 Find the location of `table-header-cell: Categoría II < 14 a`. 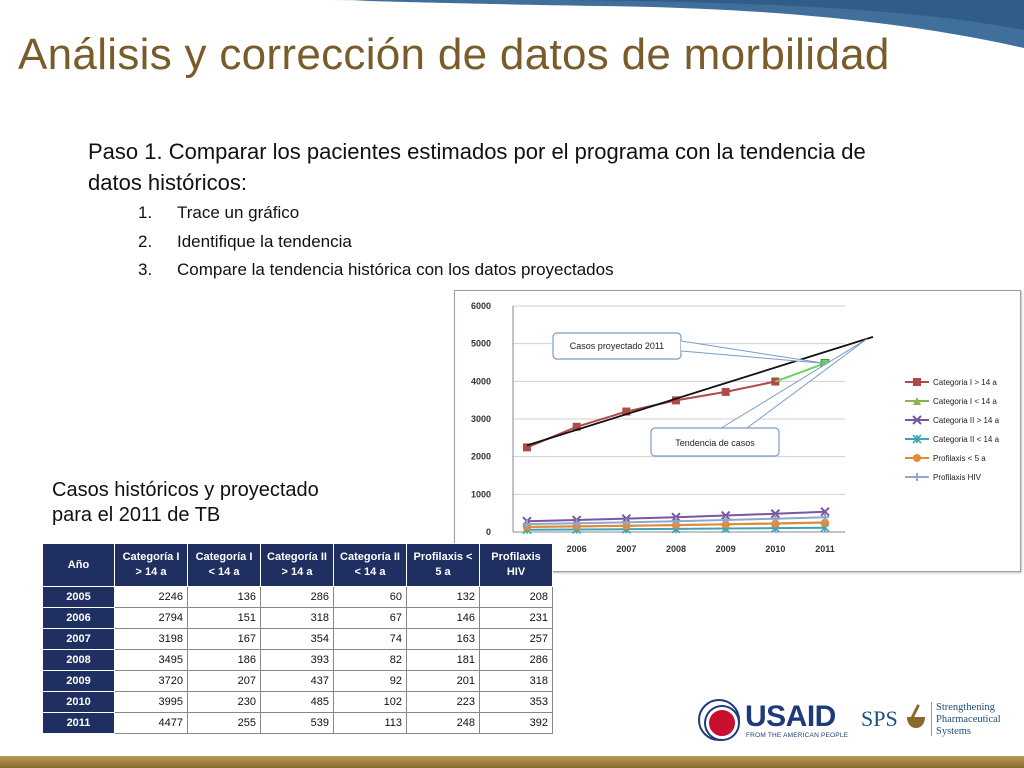

table-header-cell: Categoría II < 14 a is located at coordinates (370, 565).